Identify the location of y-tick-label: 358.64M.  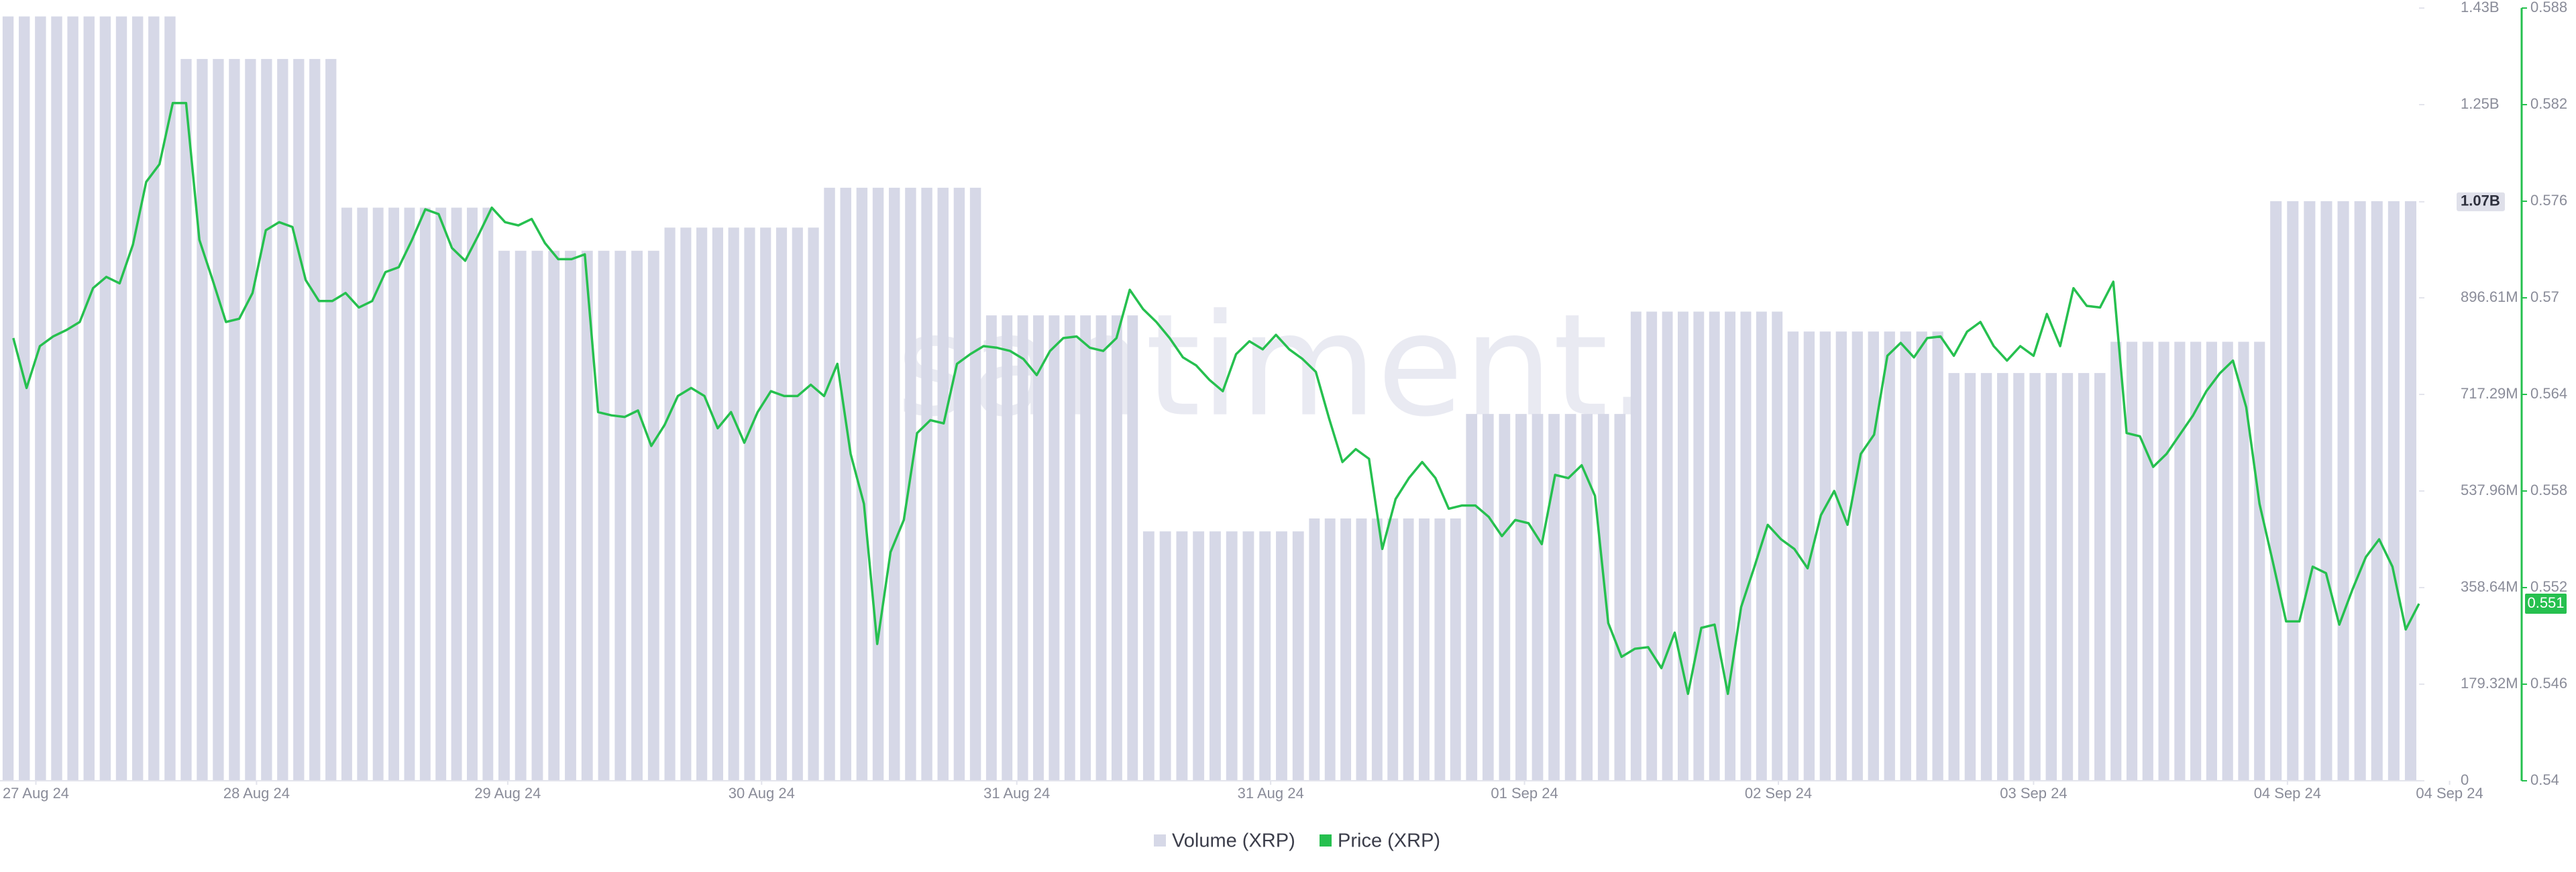
(2489, 587).